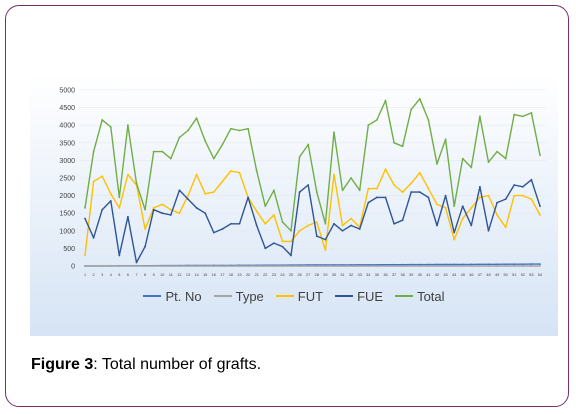  I want to click on x-tick-label: 10, so click(162, 275).